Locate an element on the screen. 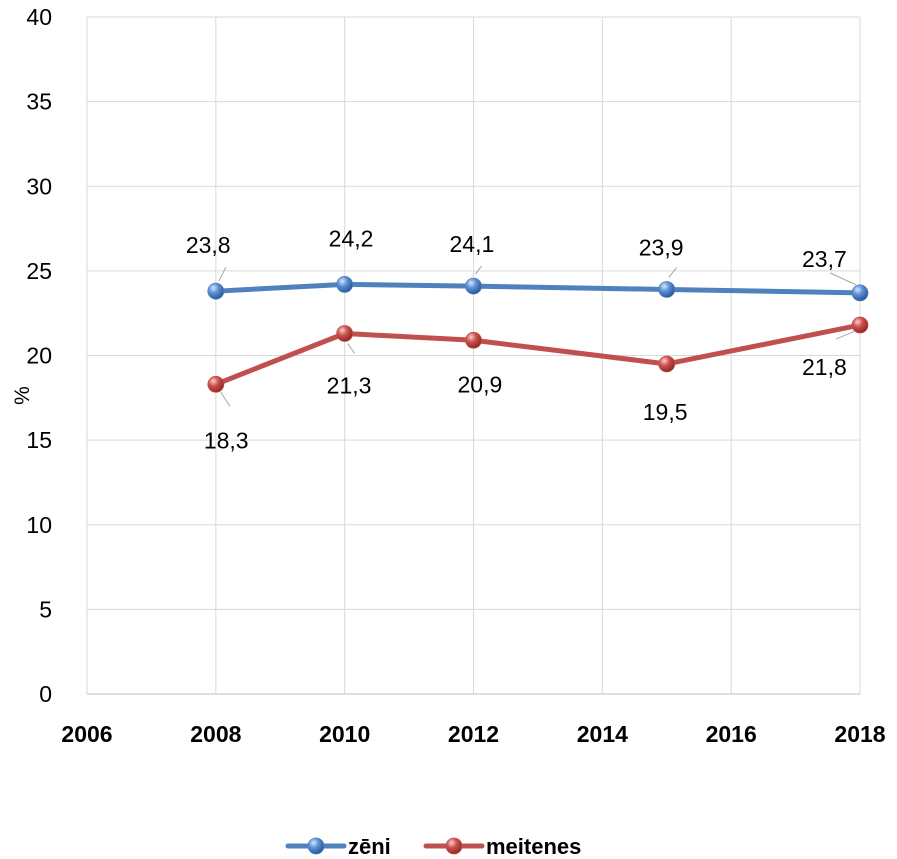  legend-label-1: meitenes is located at coordinates (533, 846).